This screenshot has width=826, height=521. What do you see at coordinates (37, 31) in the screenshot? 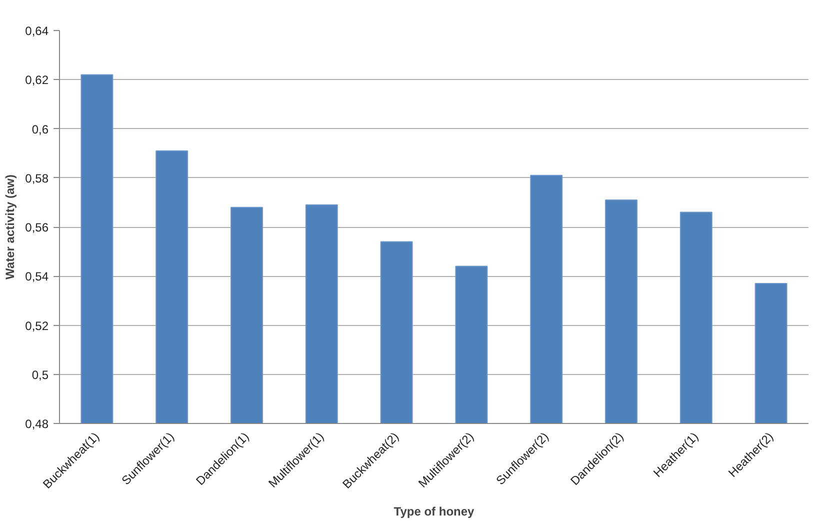
I see `y-tick-label: 0,64` at bounding box center [37, 31].